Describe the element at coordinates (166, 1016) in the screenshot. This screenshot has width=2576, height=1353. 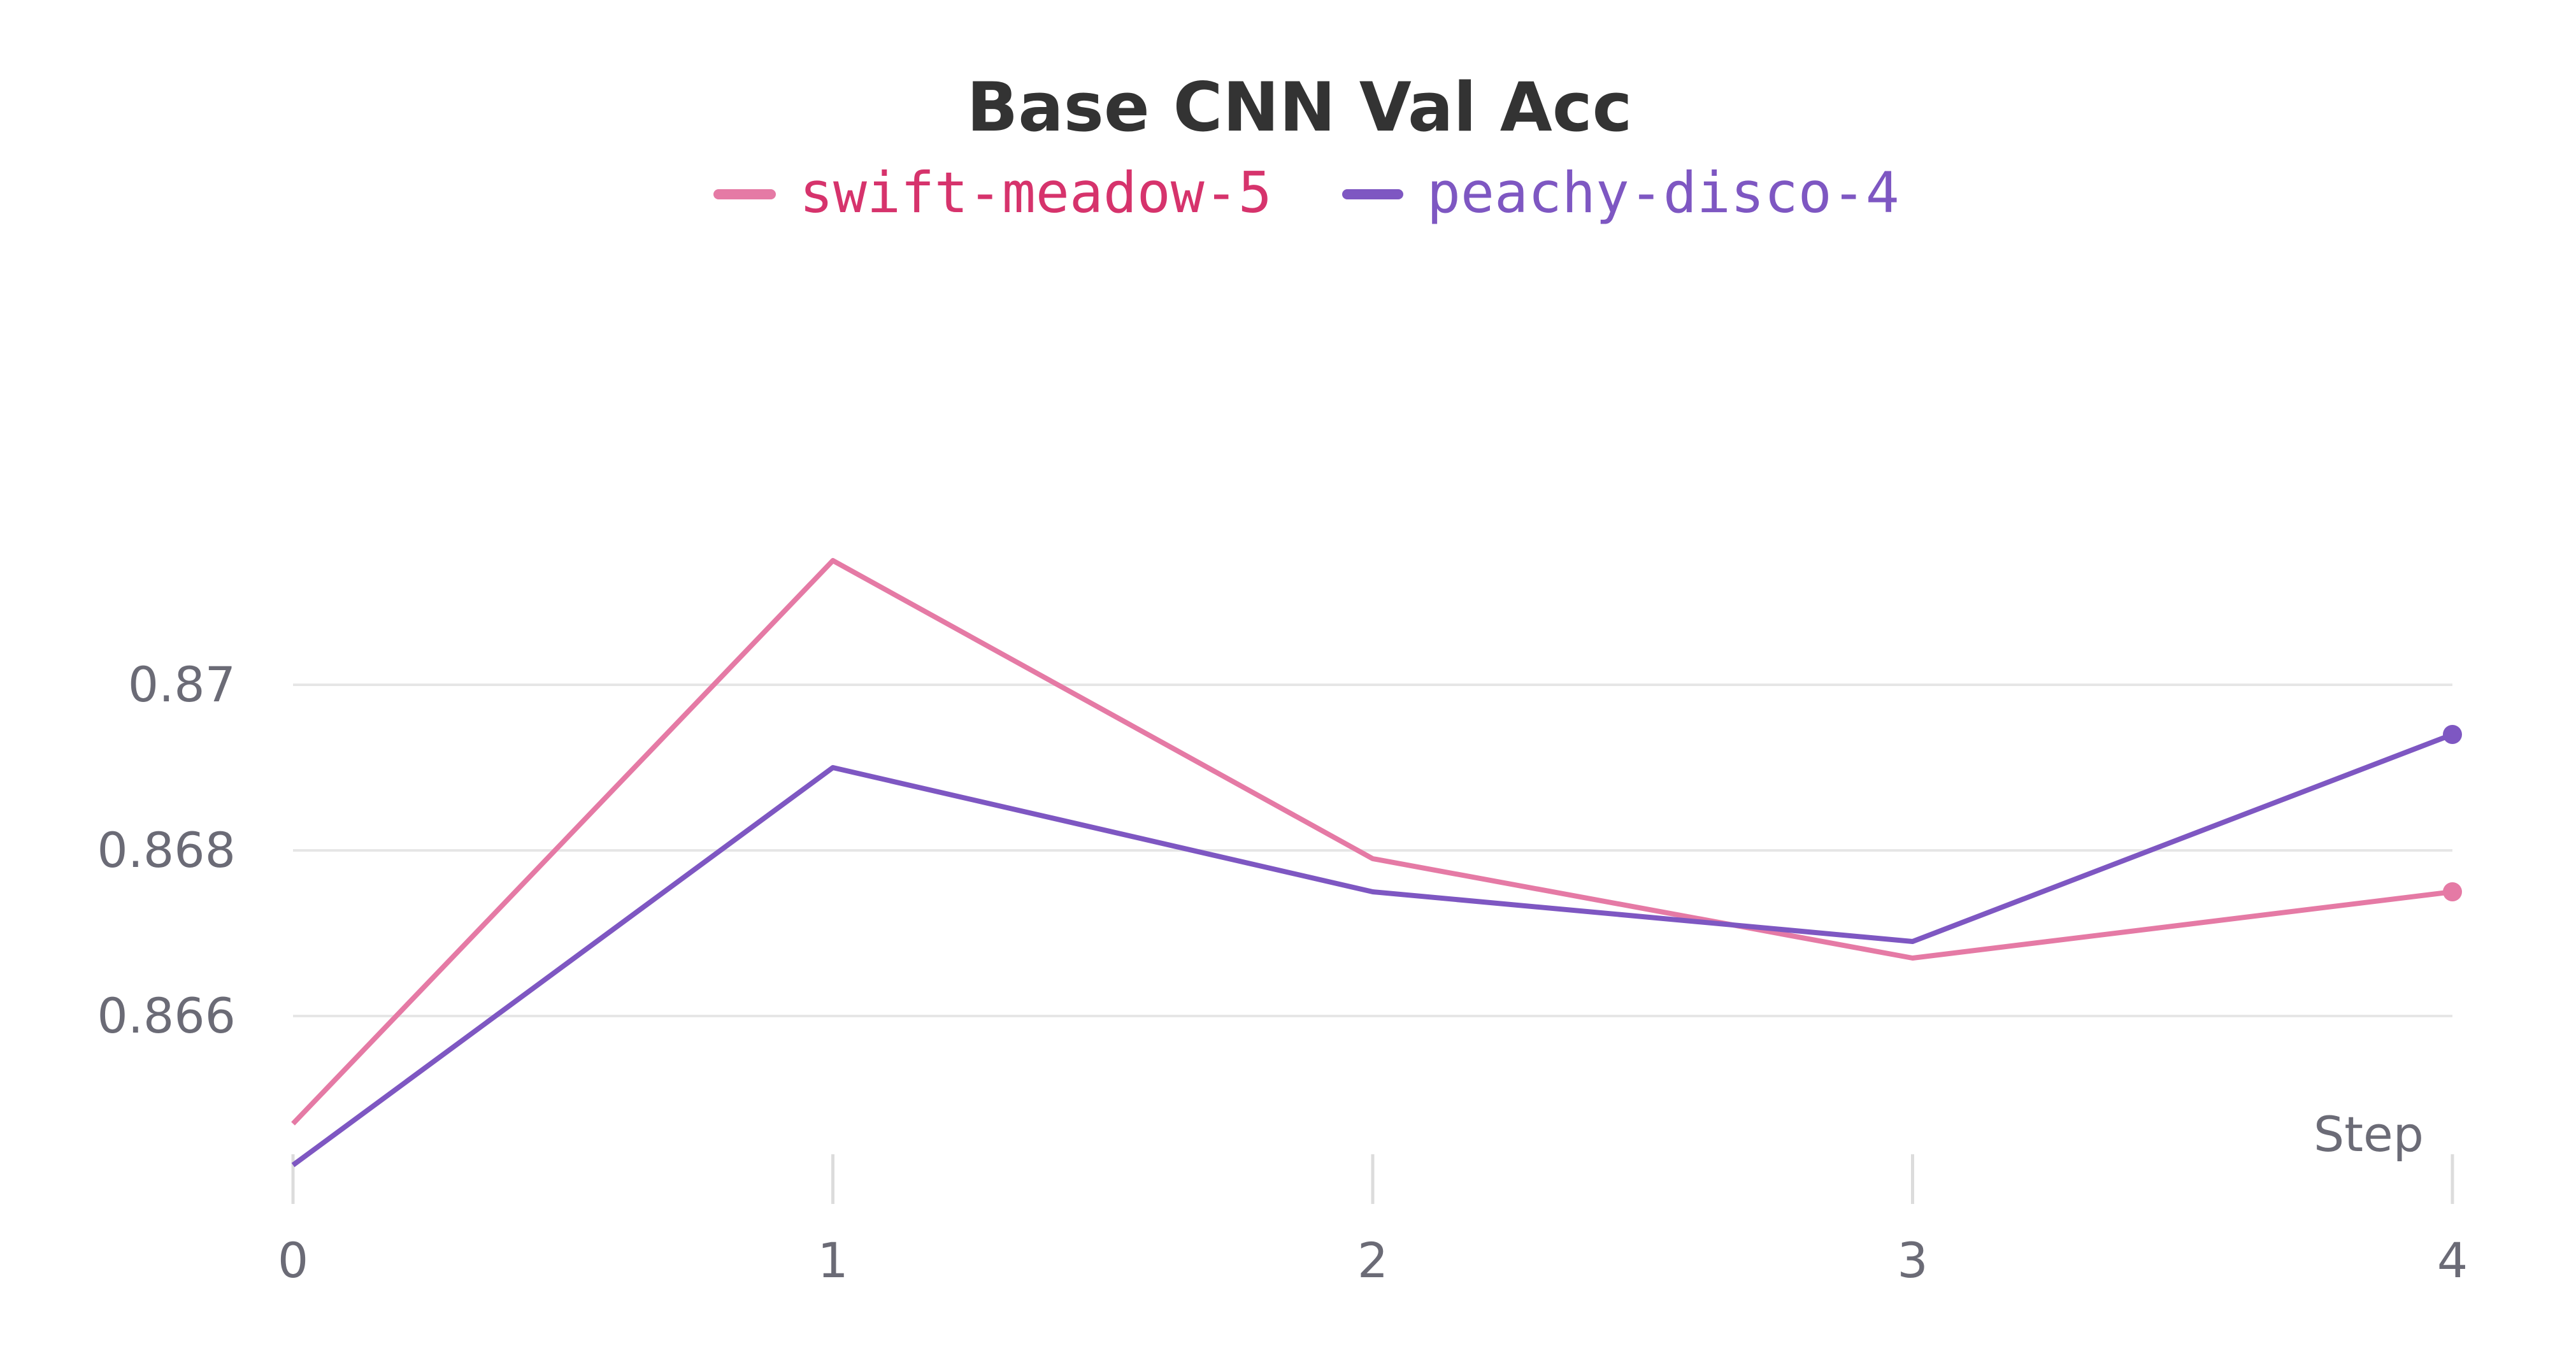
I see `y-tick-label: 0.866` at that location.